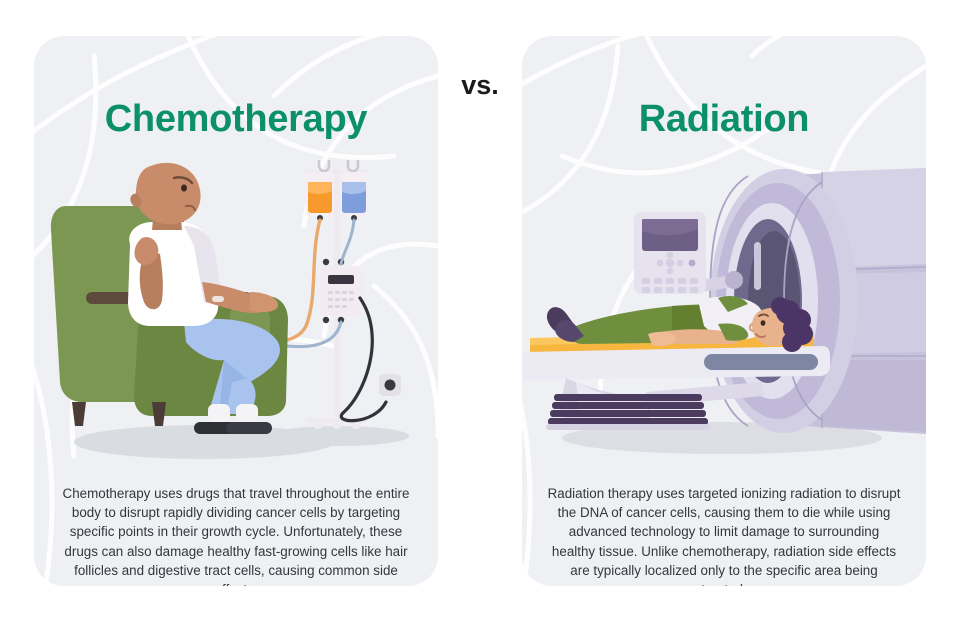 The height and width of the screenshot is (620, 960). What do you see at coordinates (159, 414) in the screenshot?
I see `chair-leg-right` at bounding box center [159, 414].